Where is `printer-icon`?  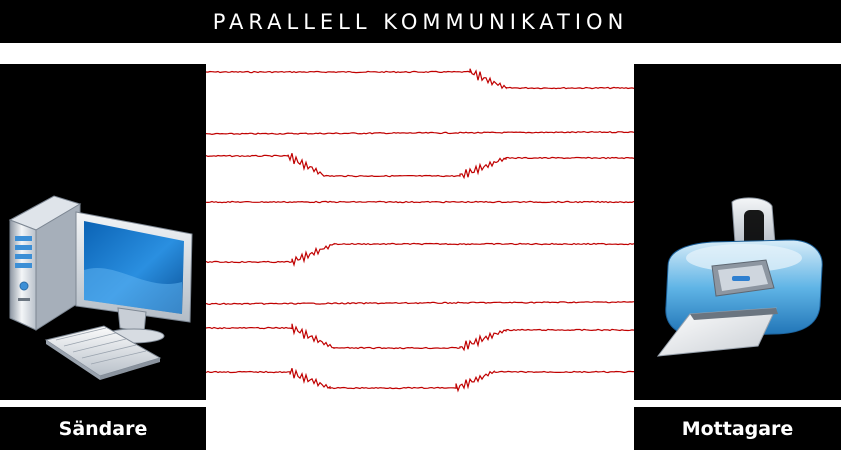 printer-icon is located at coordinates (739, 277).